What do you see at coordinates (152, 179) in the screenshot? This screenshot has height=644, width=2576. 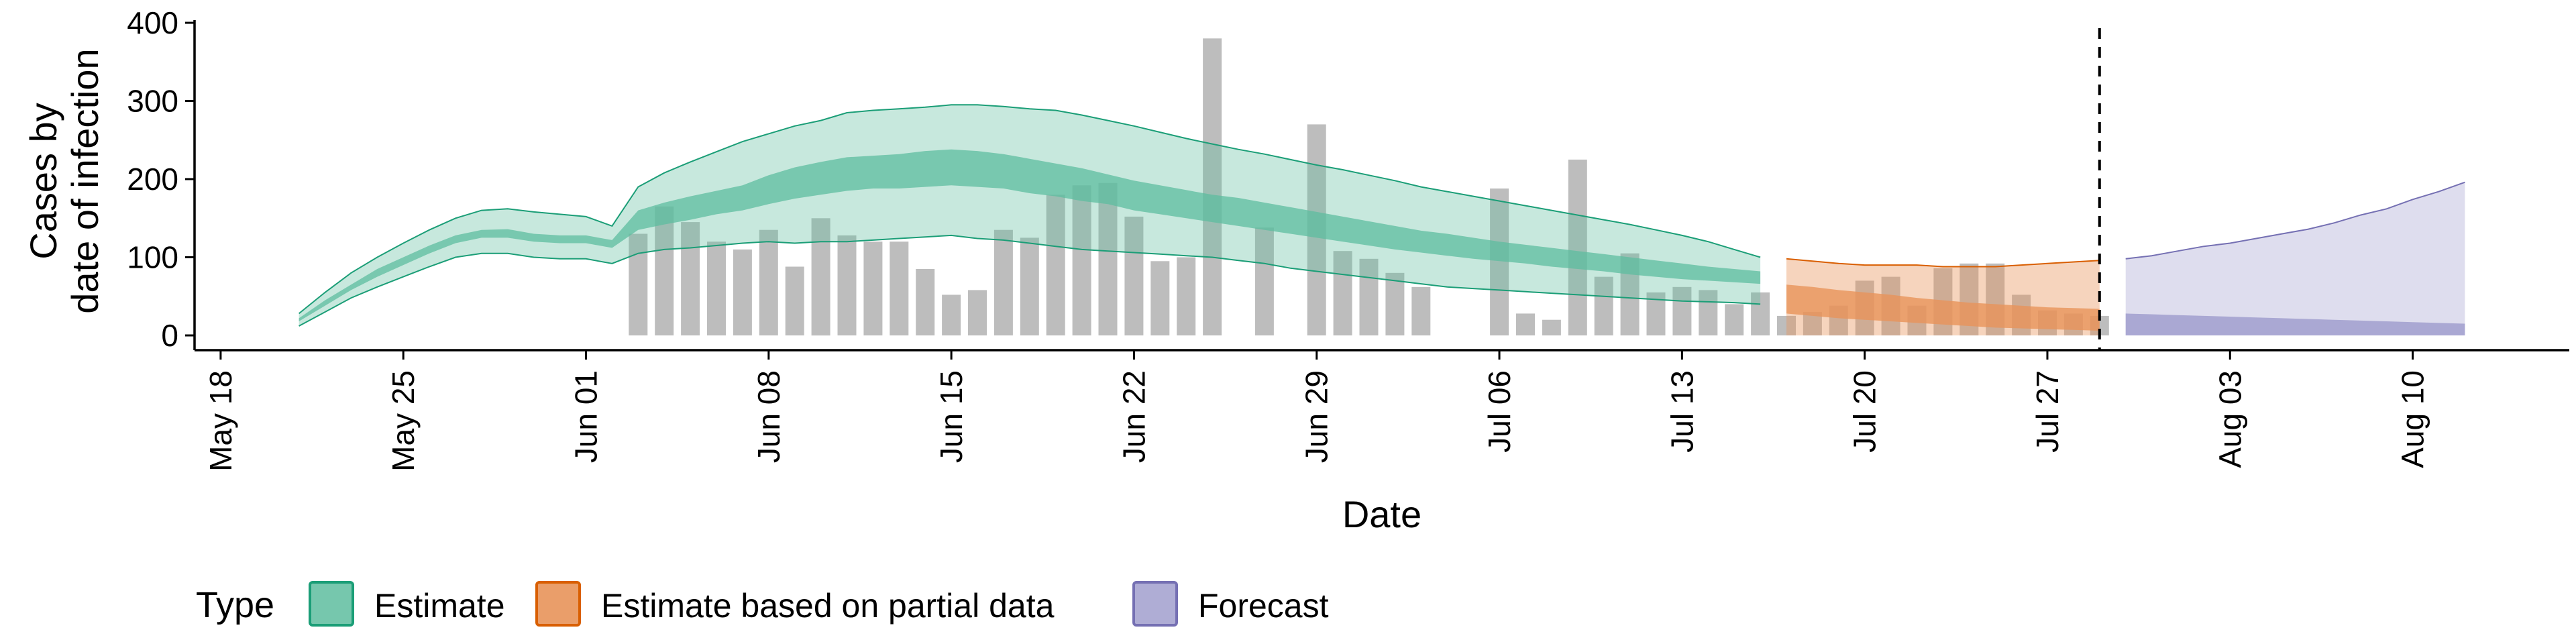 I see `y-tick-label-200: 200` at bounding box center [152, 179].